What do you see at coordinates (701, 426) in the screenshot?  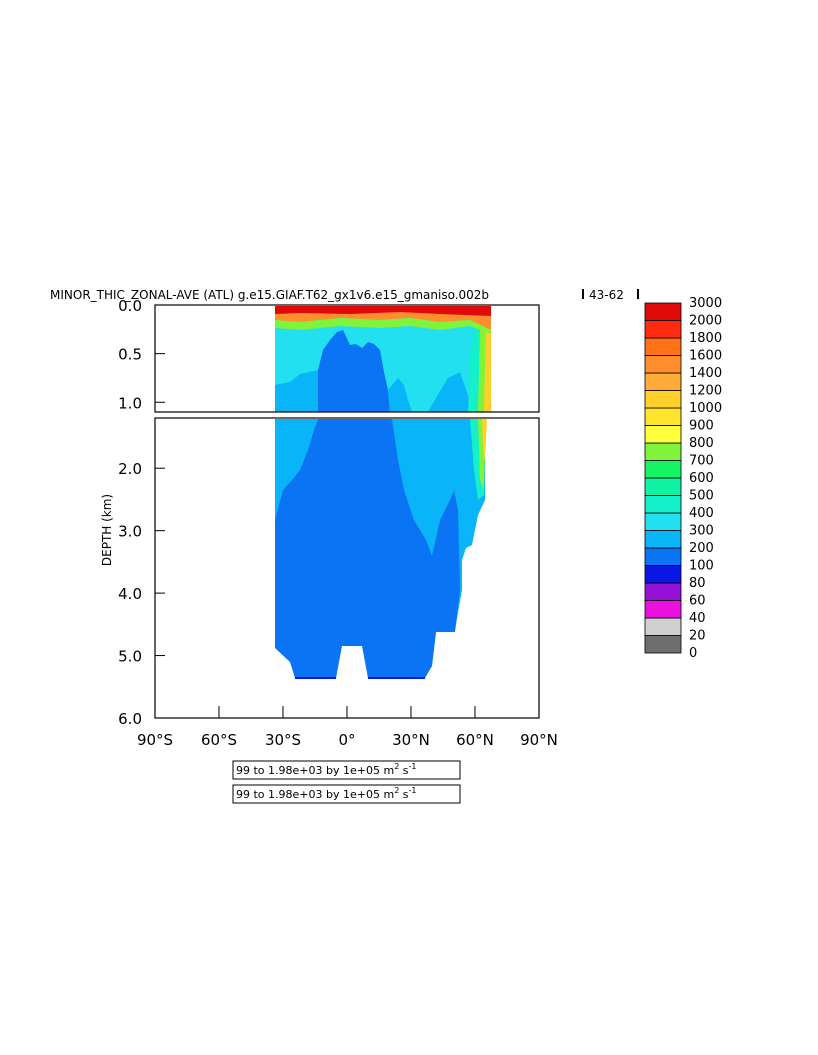 I see `colorbar-label: 900` at bounding box center [701, 426].